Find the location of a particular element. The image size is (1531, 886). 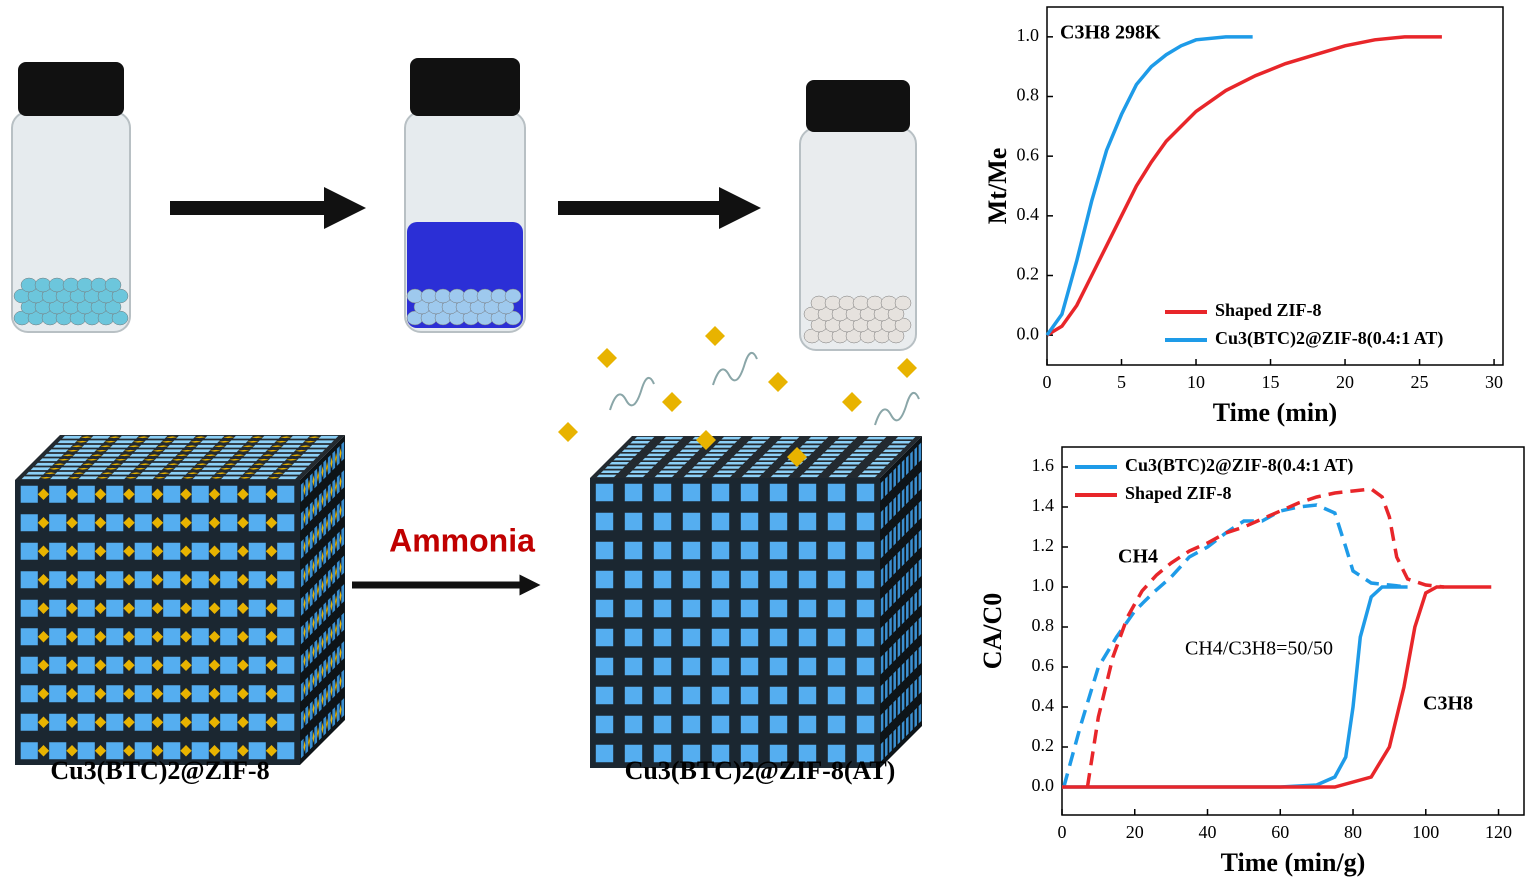

y-tick-label: 0.4 is located at coordinates (1028, 214).